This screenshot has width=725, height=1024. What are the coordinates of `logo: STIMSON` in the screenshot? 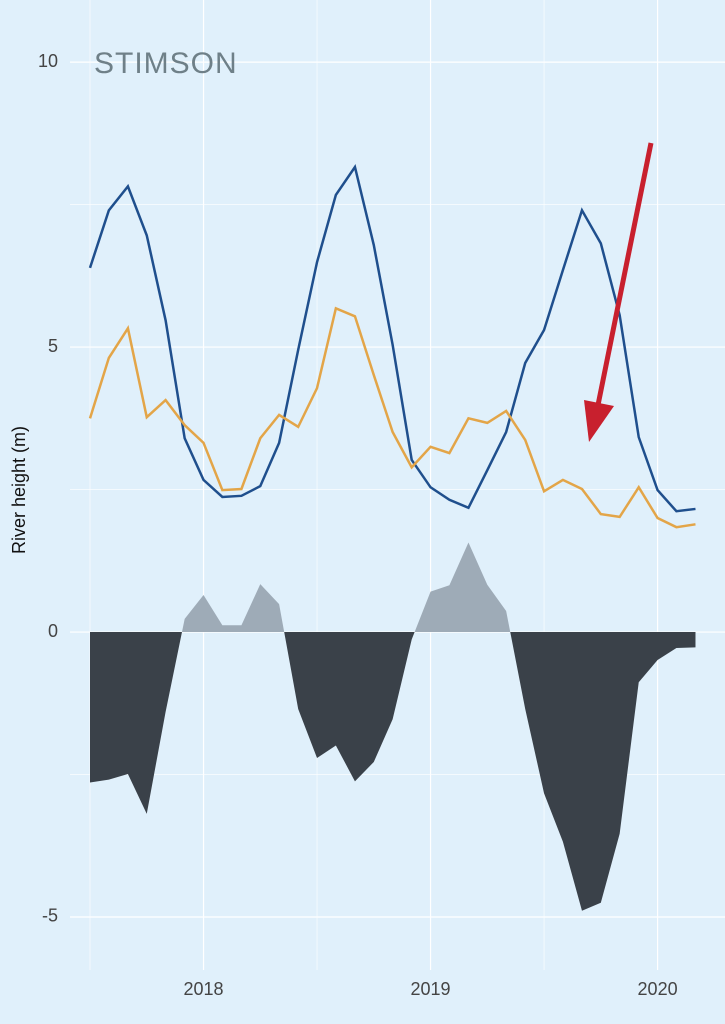 It's located at (166, 63).